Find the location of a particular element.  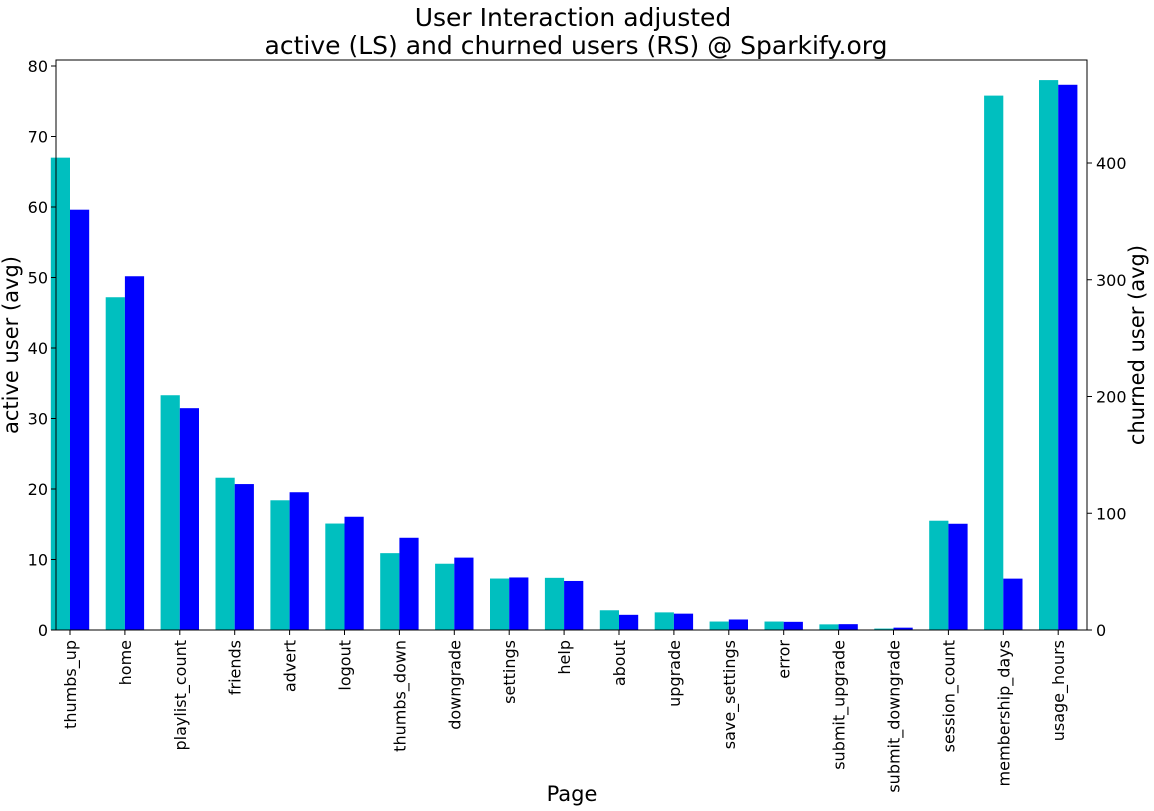

x-tick-label-settings: settings is located at coordinates (509, 672).